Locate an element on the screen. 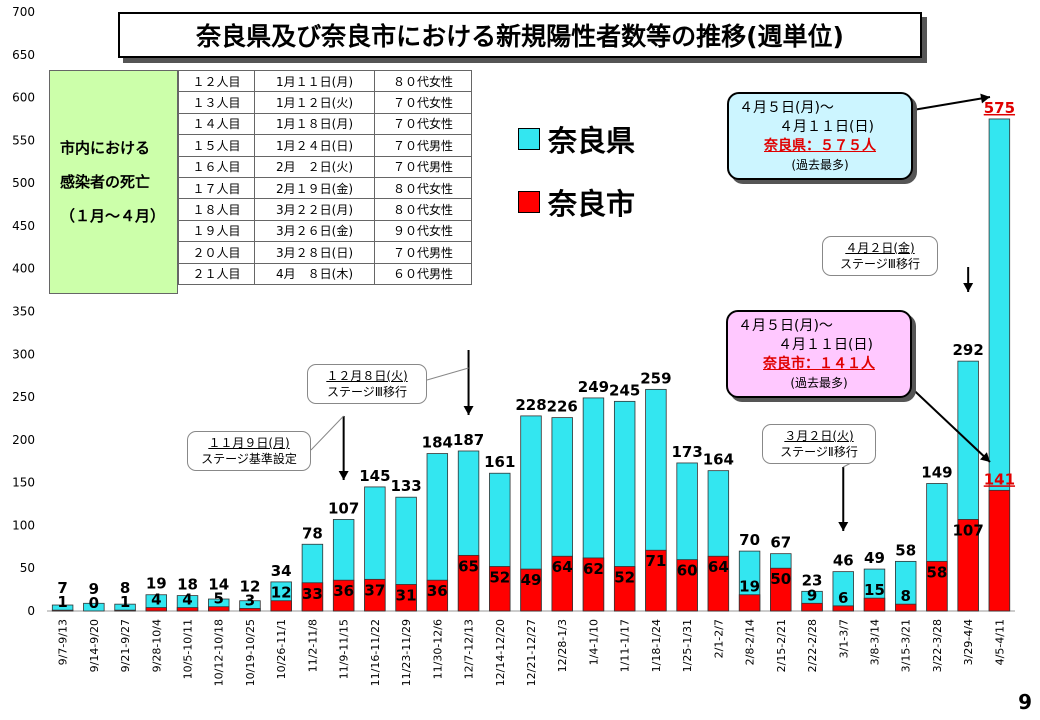  callout-apr2-text: ステージⅢ移行 is located at coordinates (880, 264).